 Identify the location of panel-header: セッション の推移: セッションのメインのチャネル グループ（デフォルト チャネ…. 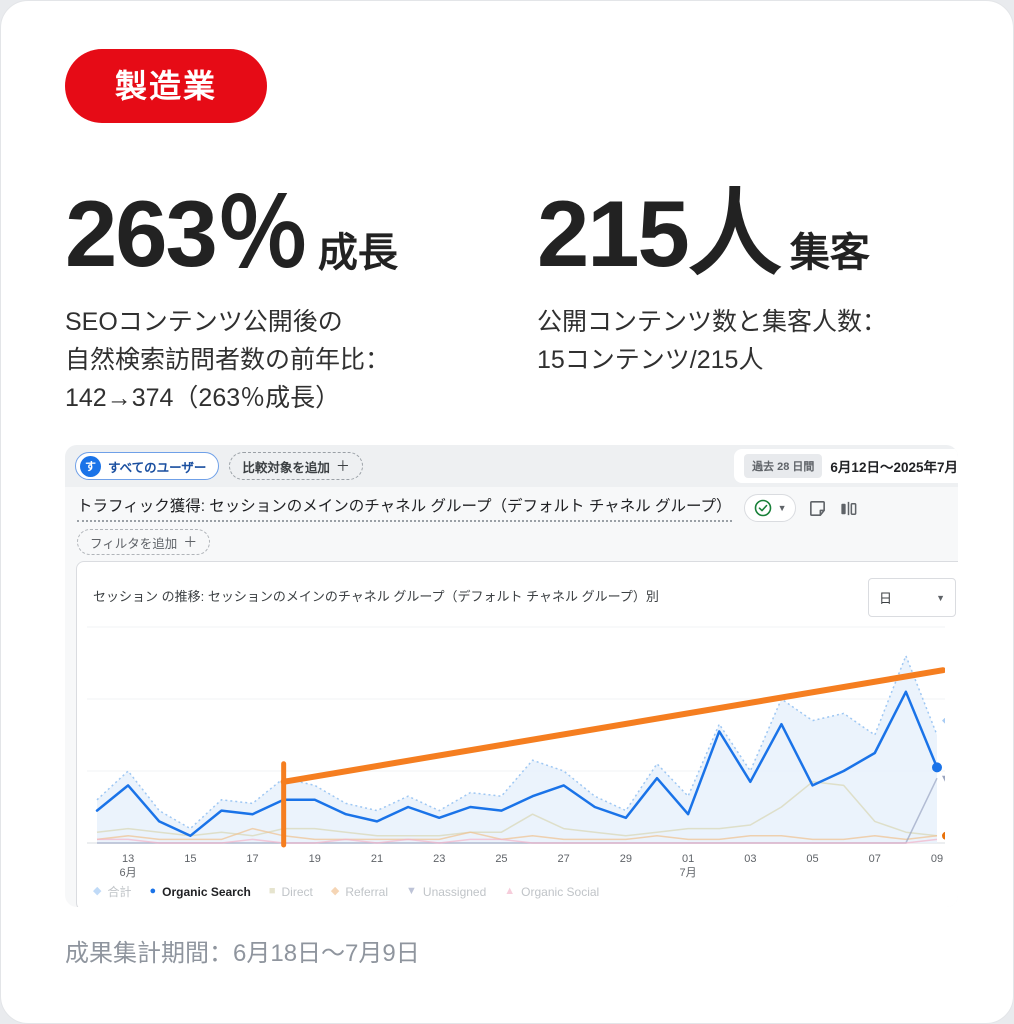
(517, 589).